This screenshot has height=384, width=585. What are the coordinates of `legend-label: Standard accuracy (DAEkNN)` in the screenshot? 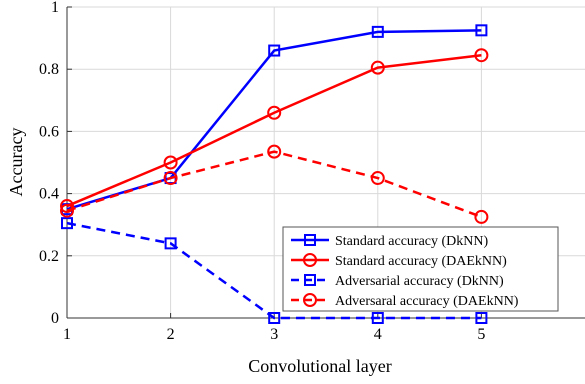 It's located at (421, 261).